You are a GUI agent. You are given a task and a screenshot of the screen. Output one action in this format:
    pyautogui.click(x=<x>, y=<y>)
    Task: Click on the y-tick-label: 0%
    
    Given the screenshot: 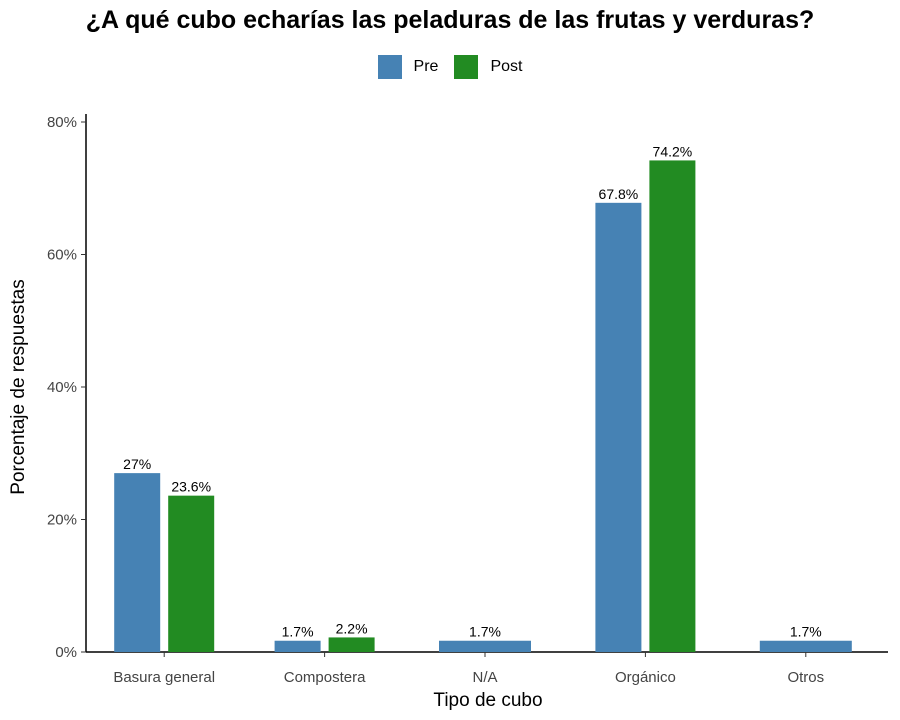 What is the action you would take?
    pyautogui.click(x=66, y=652)
    